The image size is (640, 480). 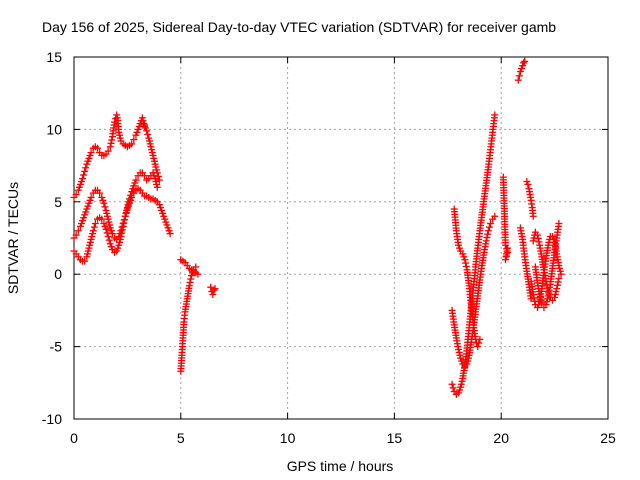 What do you see at coordinates (54, 57) in the screenshot?
I see `y-tick-label: 15` at bounding box center [54, 57].